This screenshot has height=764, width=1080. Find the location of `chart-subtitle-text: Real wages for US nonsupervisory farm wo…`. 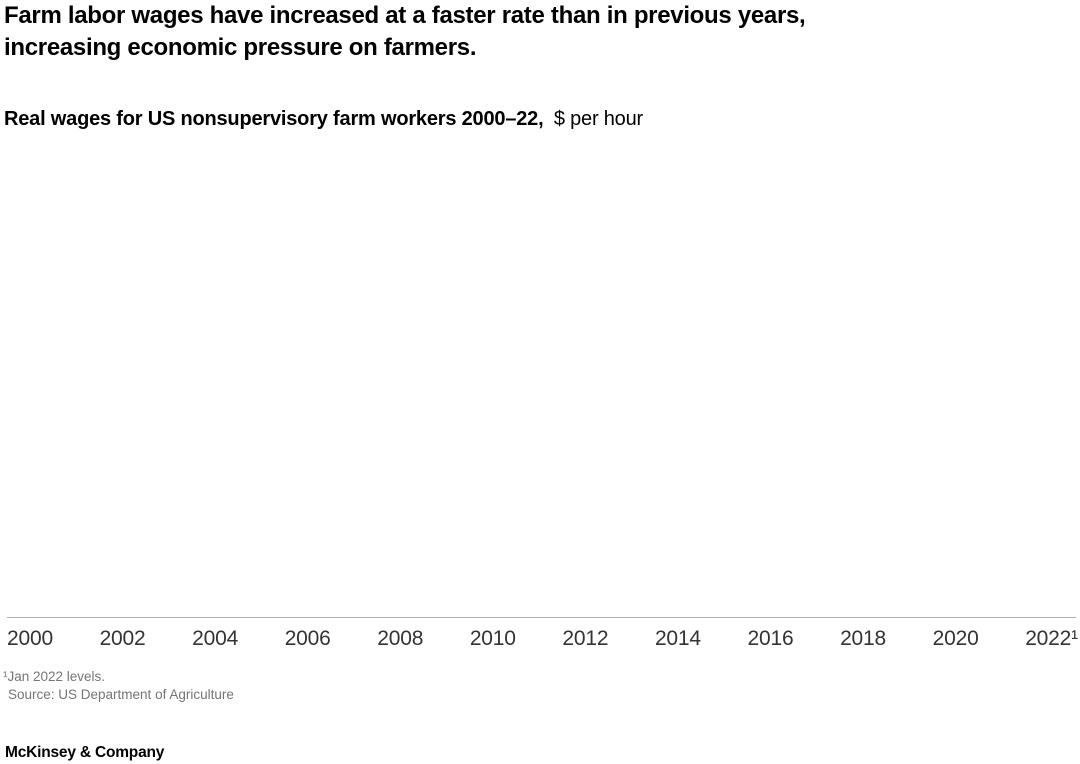

chart-subtitle-text: Real wages for US nonsupervisory farm wo… is located at coordinates (274, 119).